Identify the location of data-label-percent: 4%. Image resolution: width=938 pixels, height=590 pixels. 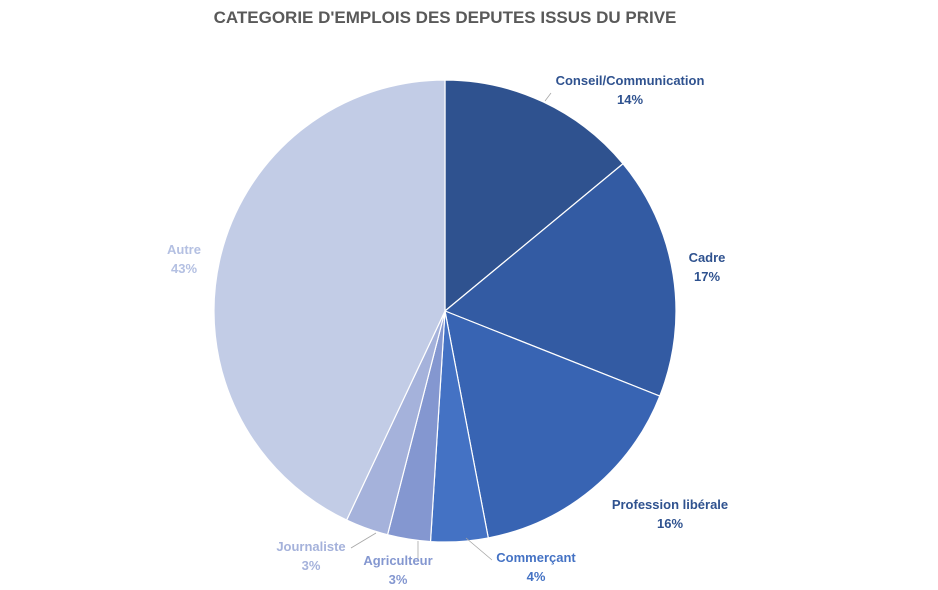
(536, 576).